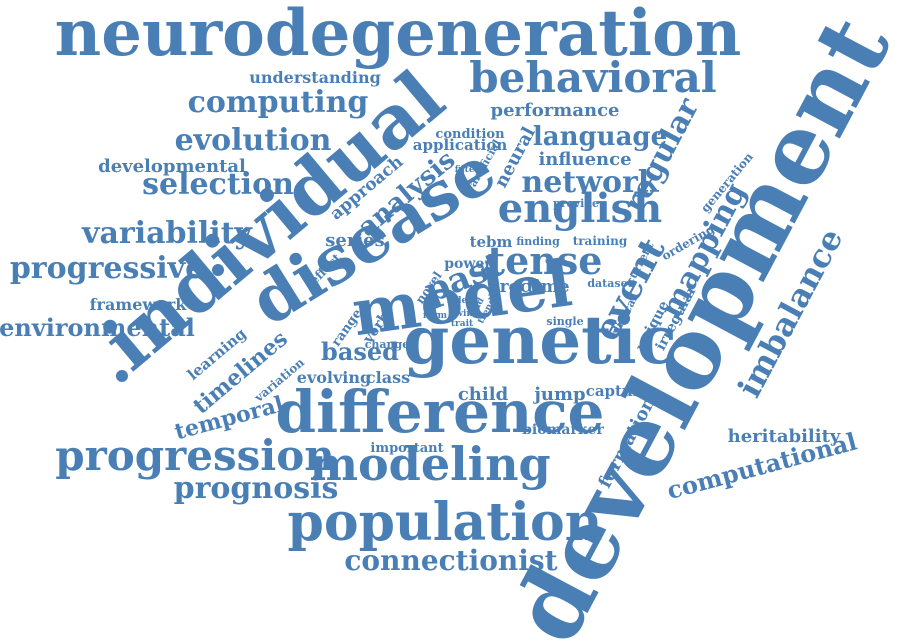  What do you see at coordinates (540, 340) in the screenshot?
I see `cloud-word-genetic: genetic` at bounding box center [540, 340].